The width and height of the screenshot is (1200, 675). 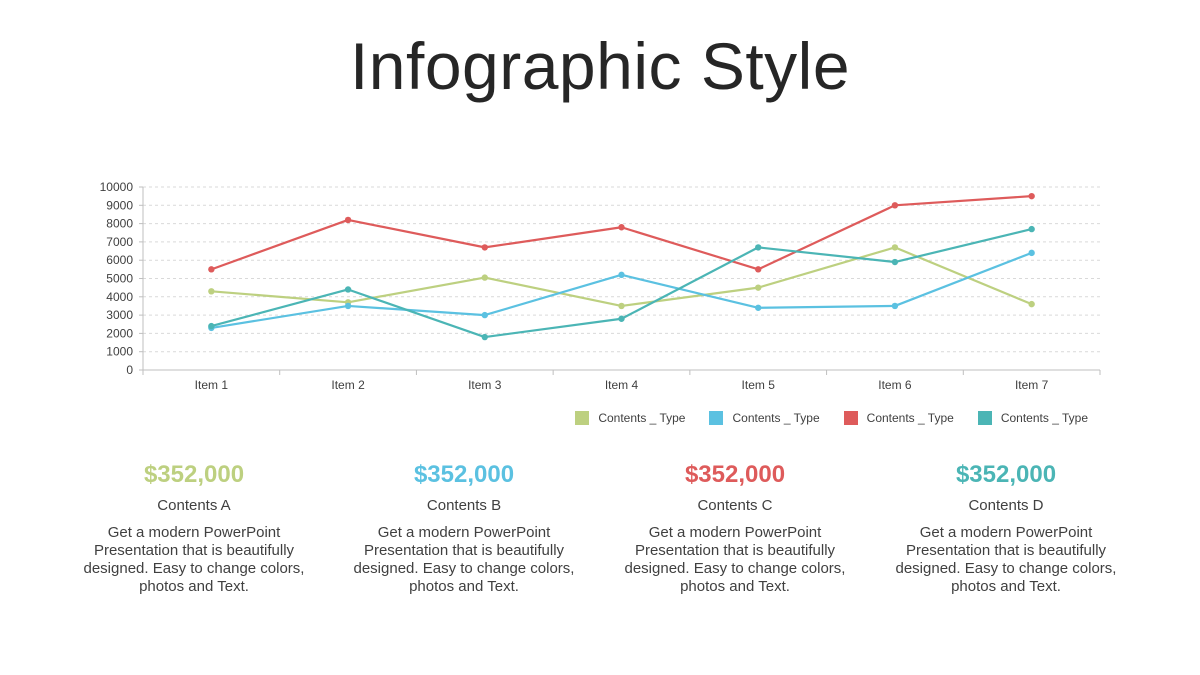 What do you see at coordinates (119, 315) in the screenshot?
I see `y-tick-label: 3000` at bounding box center [119, 315].